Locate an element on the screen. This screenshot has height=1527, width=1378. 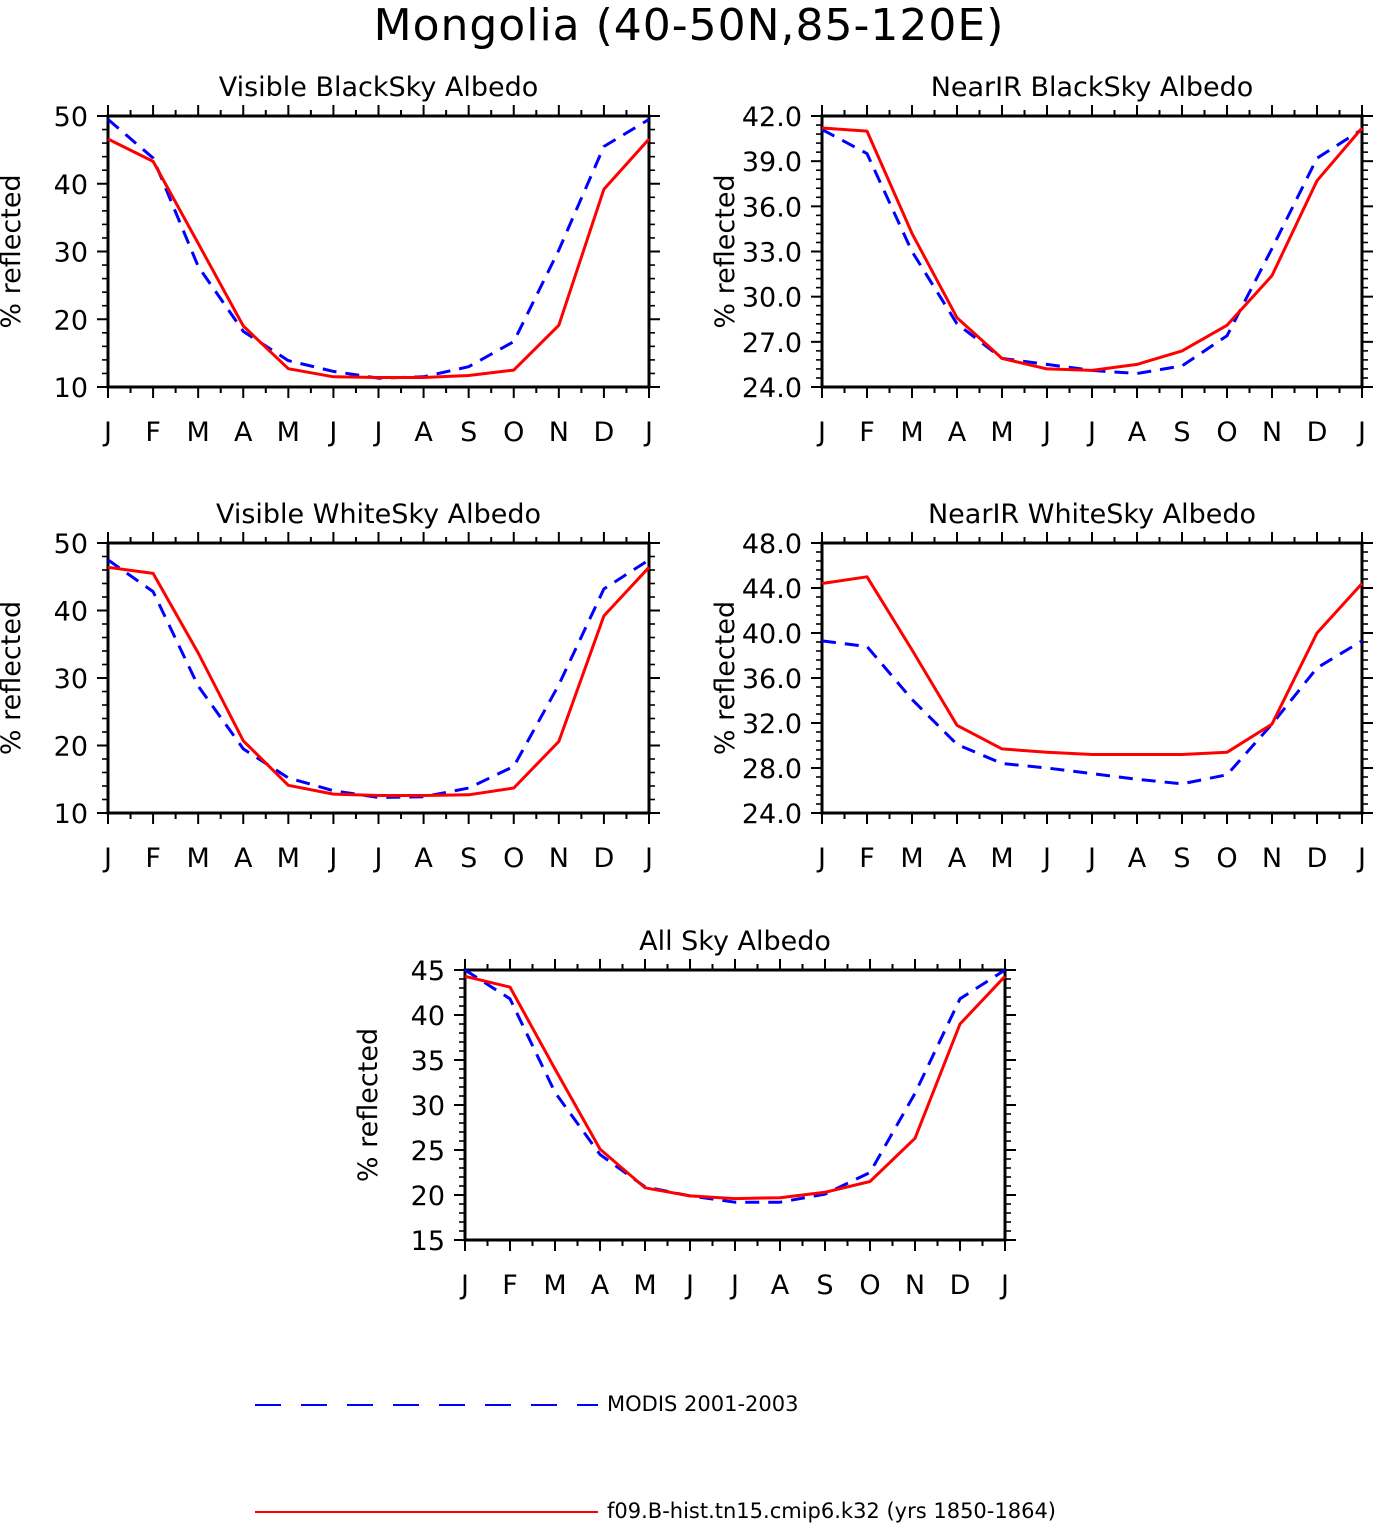
chart-title: NearIR BlackSky Albedo is located at coordinates (1092, 87).